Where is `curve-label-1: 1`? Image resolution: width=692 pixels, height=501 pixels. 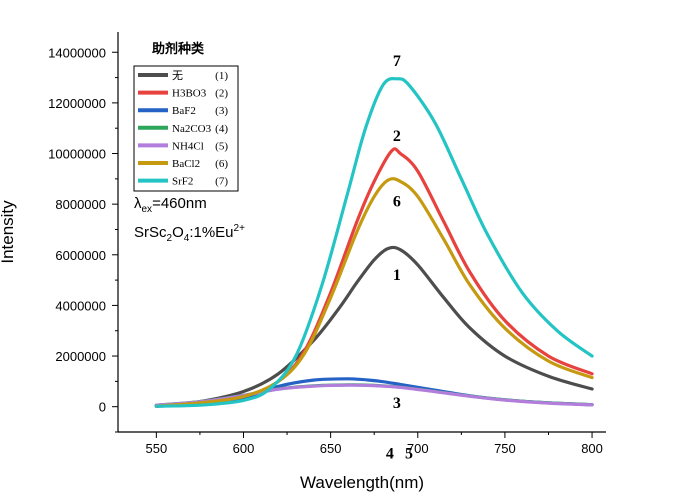
curve-label-1: 1 is located at coordinates (397, 275).